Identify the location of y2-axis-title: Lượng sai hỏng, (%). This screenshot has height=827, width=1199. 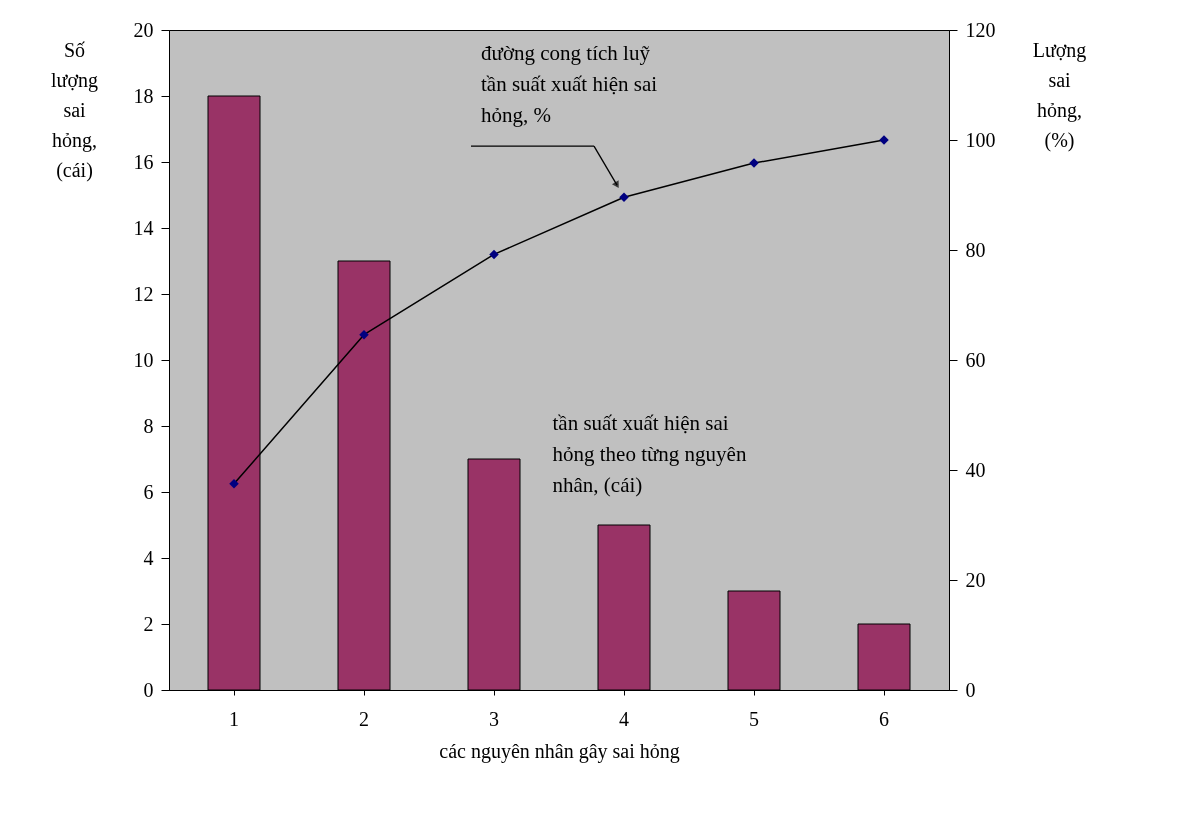
(1059, 95).